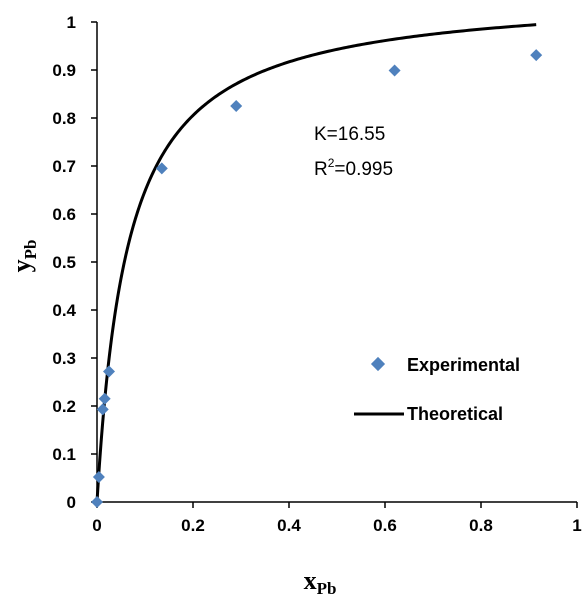 This screenshot has height=594, width=586. Describe the element at coordinates (64, 262) in the screenshot. I see `y-tick-label: 0.5` at that location.